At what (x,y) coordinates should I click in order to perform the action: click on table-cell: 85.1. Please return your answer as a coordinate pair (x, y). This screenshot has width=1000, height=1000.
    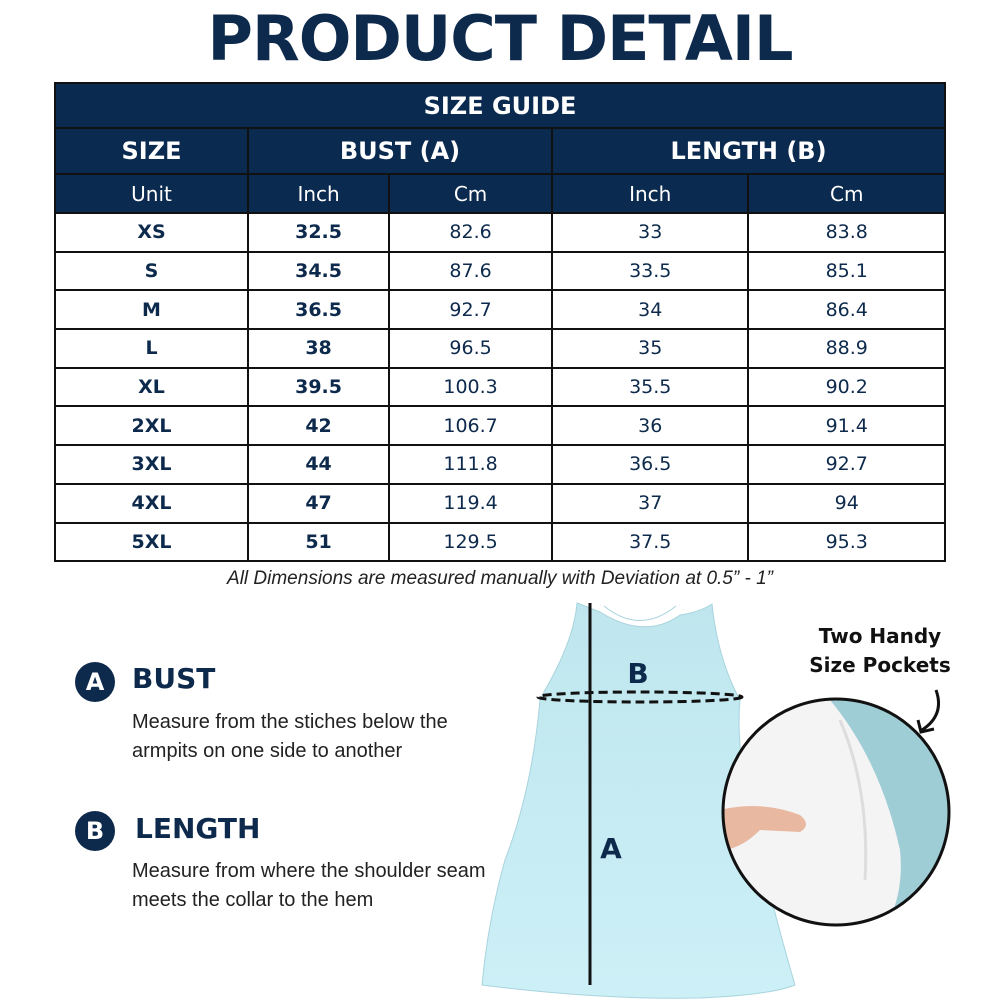
    Looking at the image, I should click on (846, 271).